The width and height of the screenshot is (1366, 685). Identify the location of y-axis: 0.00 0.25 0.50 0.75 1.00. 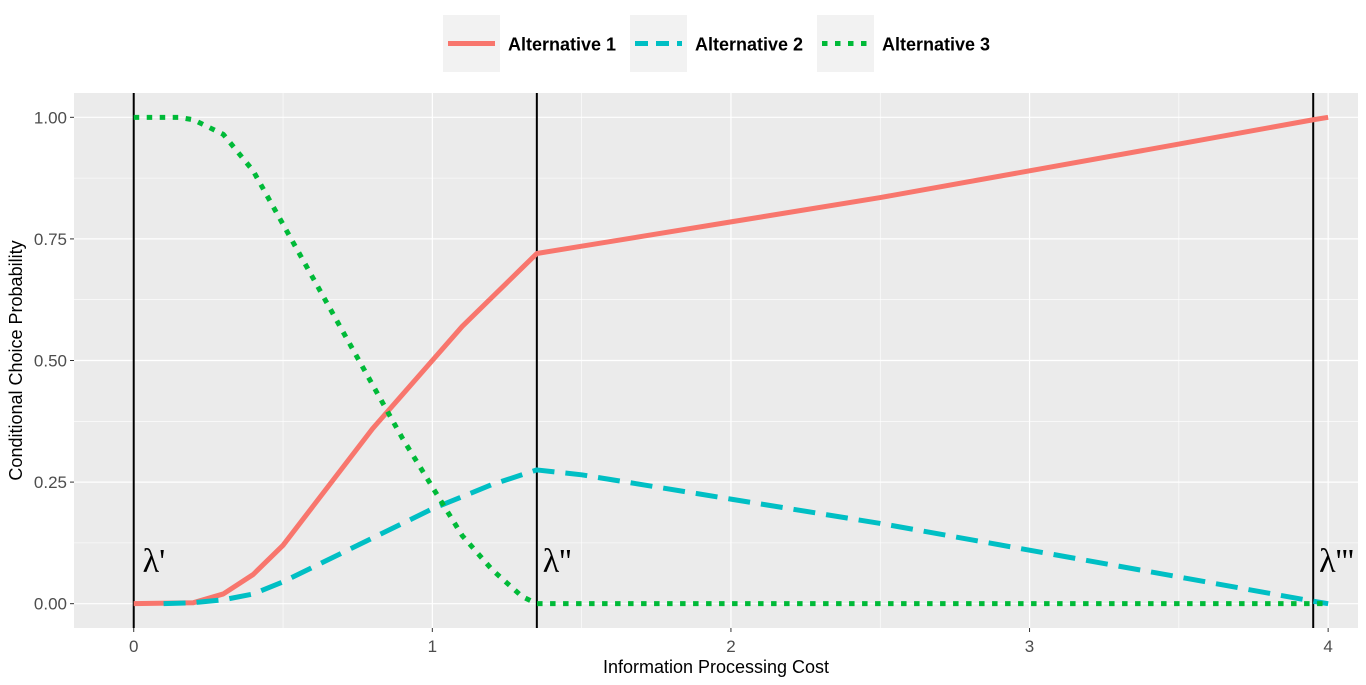
(54, 361).